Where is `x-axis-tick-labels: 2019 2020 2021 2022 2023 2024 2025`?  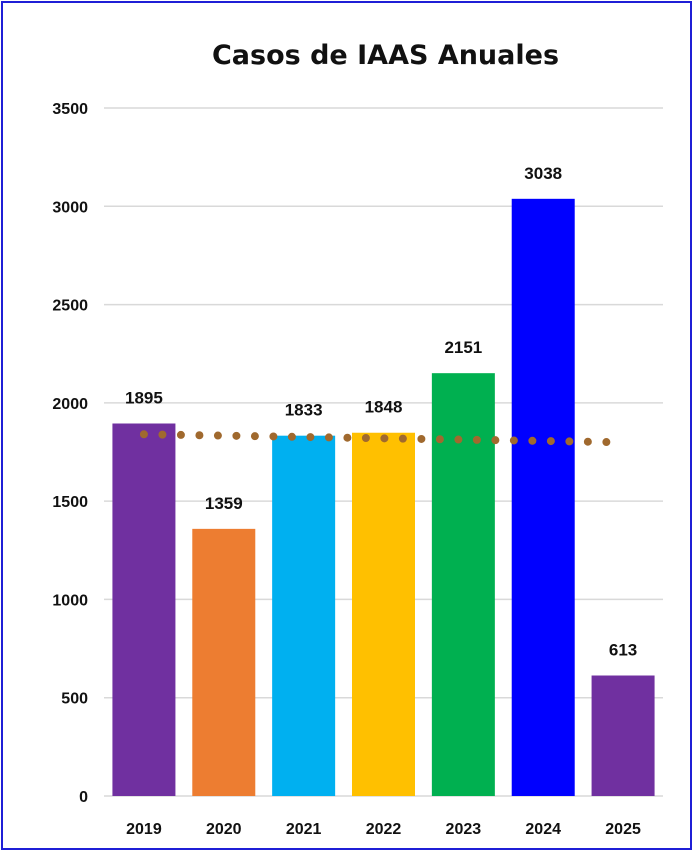 x-axis-tick-labels: 2019 2020 2021 2022 2023 2024 2025 is located at coordinates (383, 829).